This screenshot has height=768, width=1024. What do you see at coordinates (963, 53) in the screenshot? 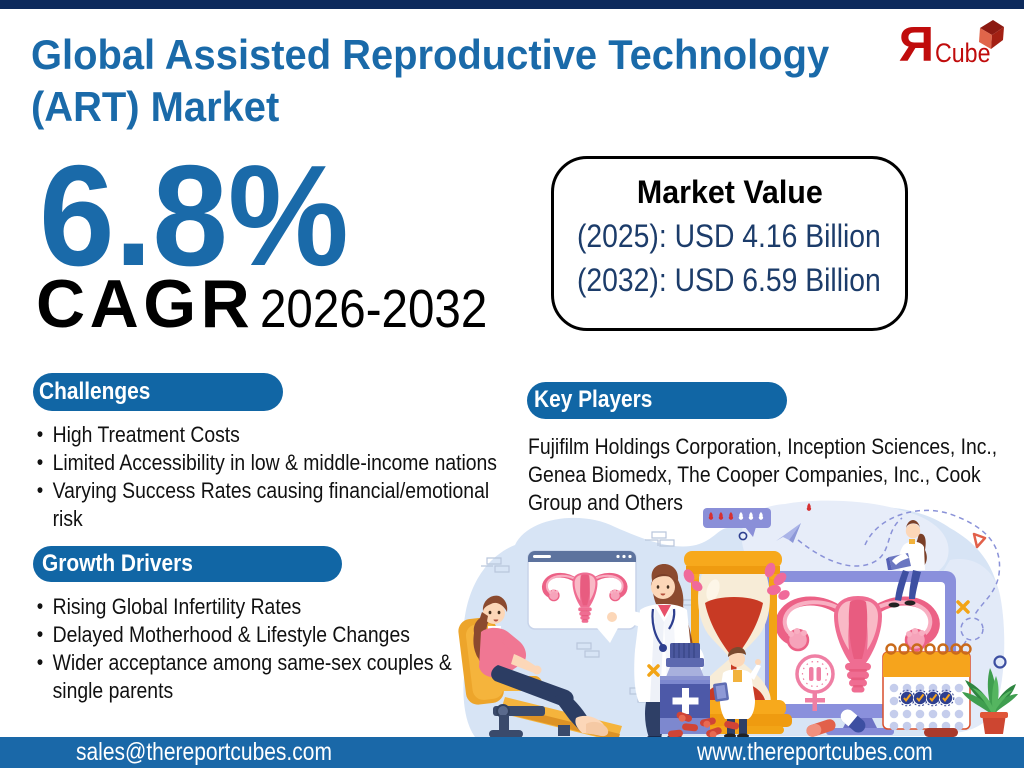
I see `svg-text: Cube` at bounding box center [963, 53].